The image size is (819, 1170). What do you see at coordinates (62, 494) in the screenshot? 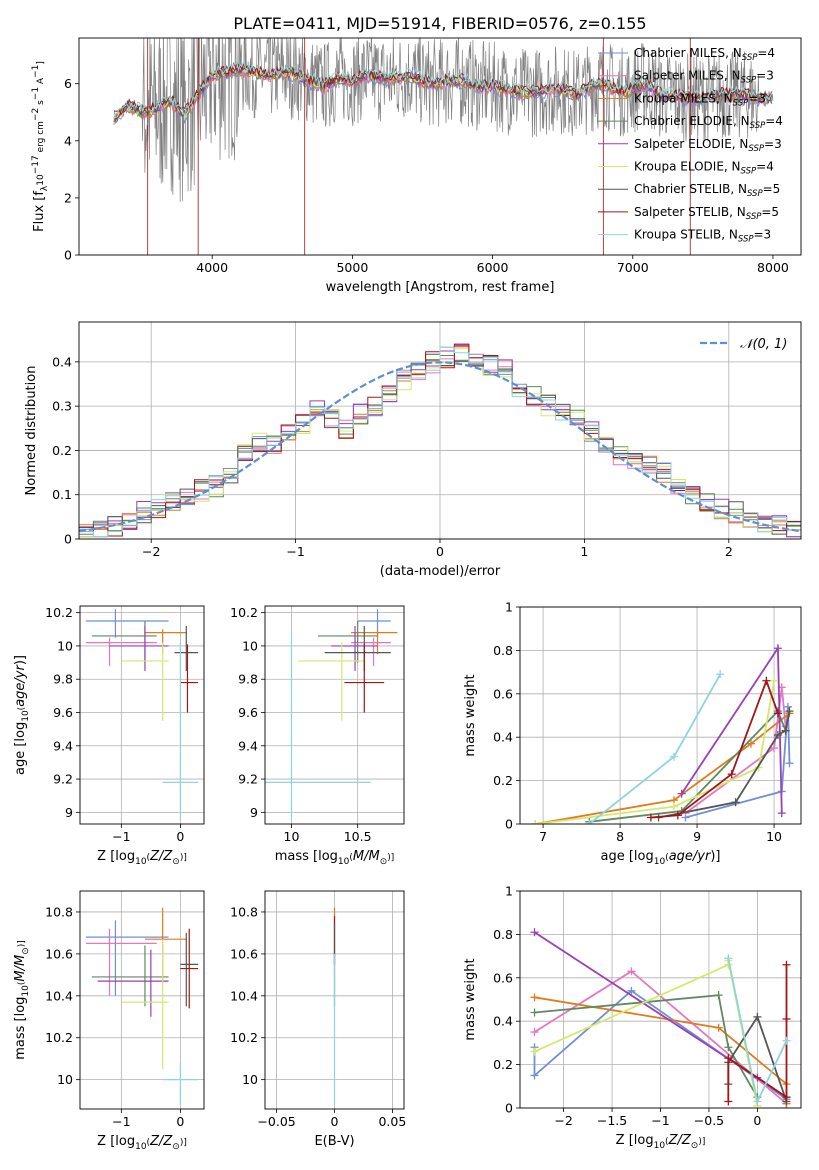
I see `y-tick-label: 0.1` at bounding box center [62, 494].